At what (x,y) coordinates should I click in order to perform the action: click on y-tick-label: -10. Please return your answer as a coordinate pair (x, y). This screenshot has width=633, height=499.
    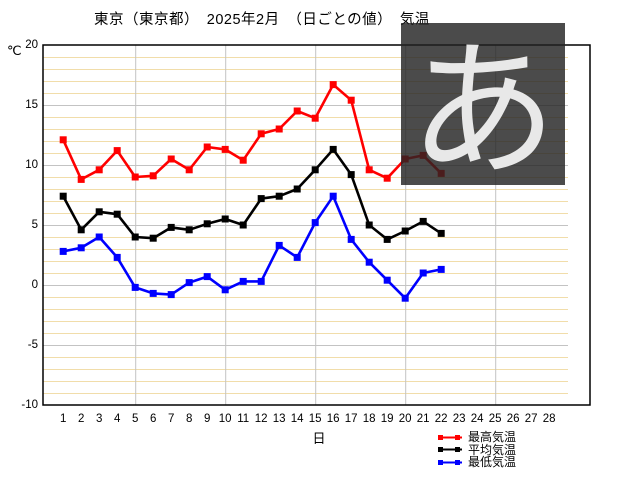
    Looking at the image, I should click on (29, 404).